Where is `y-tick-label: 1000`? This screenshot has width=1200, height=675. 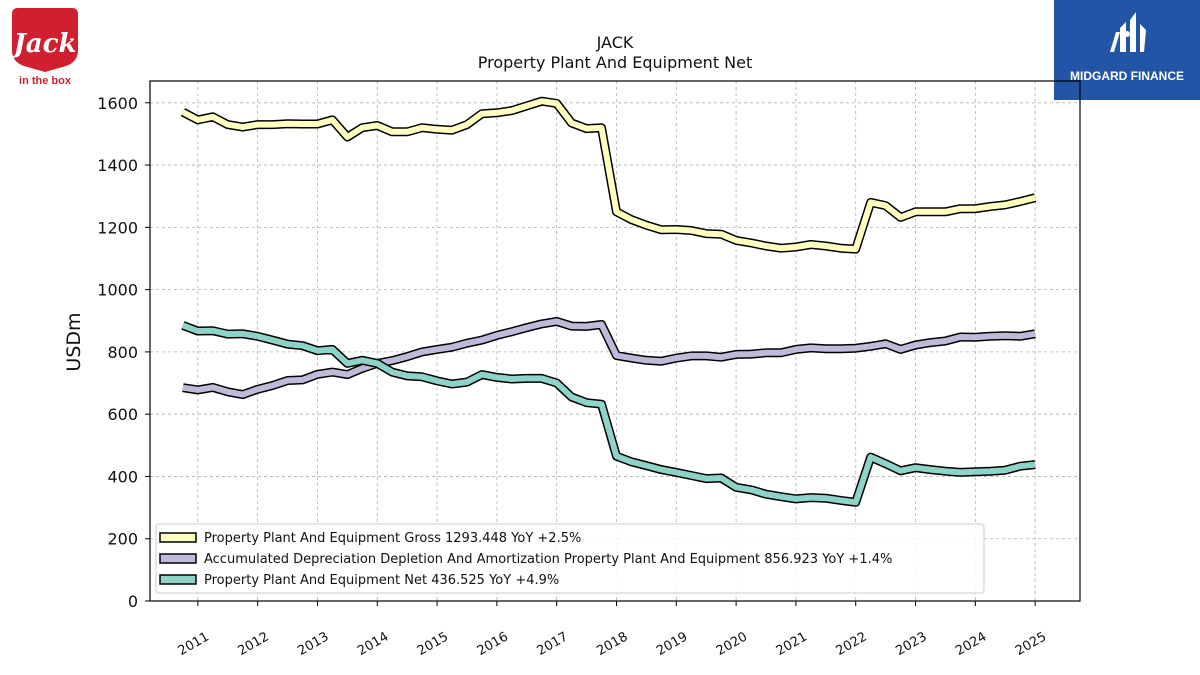 y-tick-label: 1000 is located at coordinates (117, 290).